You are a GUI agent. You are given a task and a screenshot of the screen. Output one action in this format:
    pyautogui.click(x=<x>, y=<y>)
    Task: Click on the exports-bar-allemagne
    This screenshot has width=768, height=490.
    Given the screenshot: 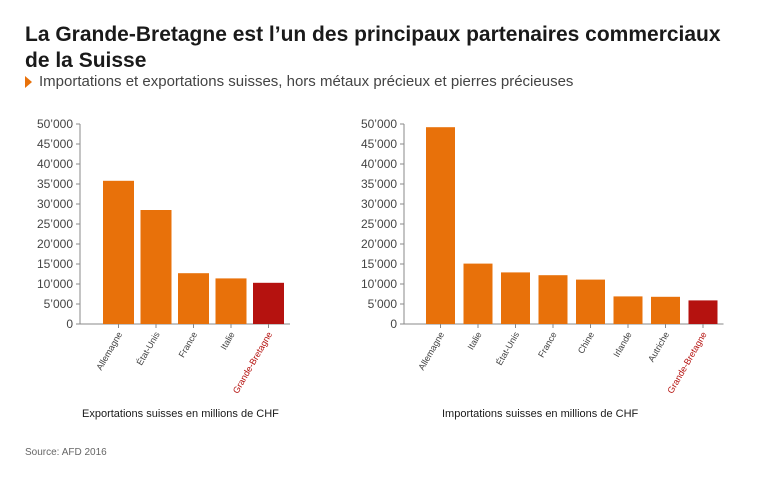 What is the action you would take?
    pyautogui.click(x=118, y=252)
    